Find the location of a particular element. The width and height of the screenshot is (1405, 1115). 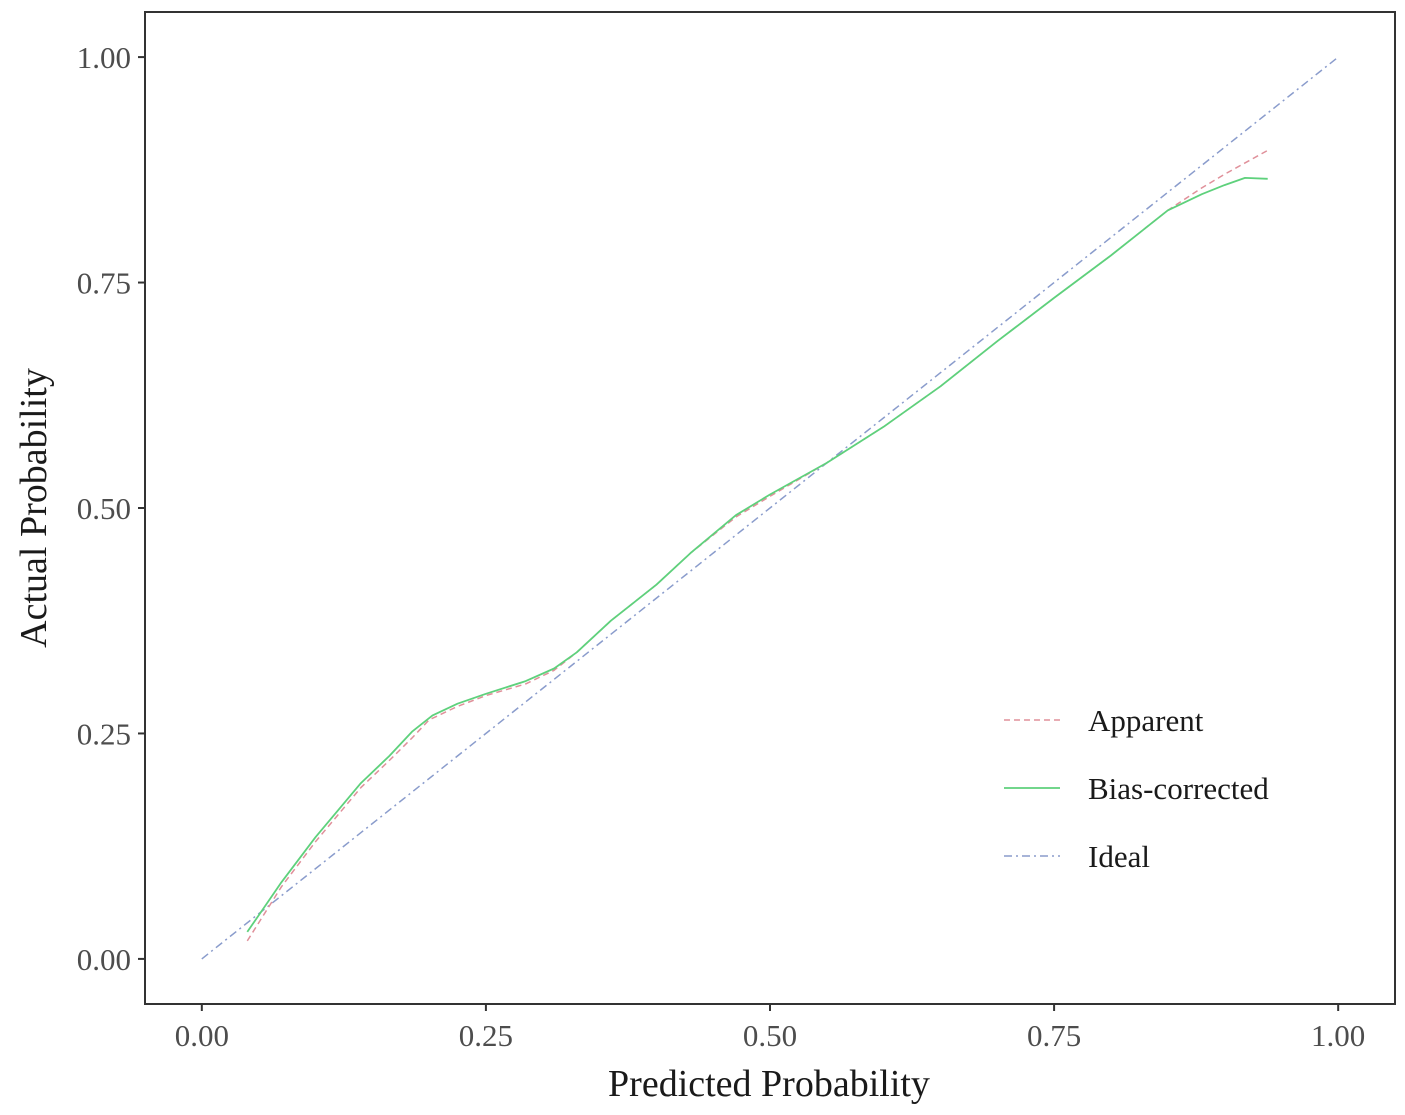

y-tick-label: 1.00 is located at coordinates (104, 57).